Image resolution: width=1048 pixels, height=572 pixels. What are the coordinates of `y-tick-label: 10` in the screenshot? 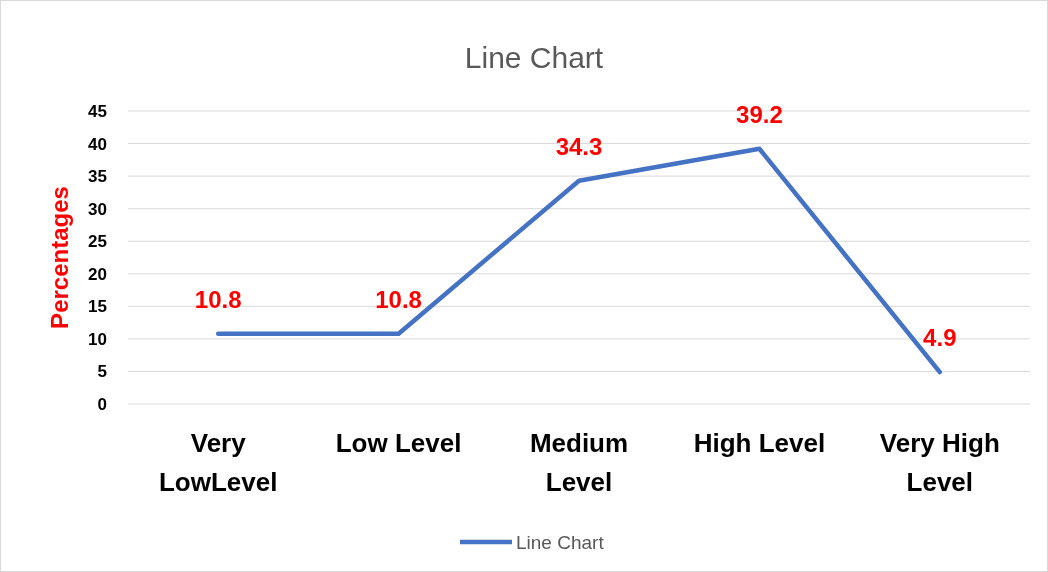 It's located at (97, 339).